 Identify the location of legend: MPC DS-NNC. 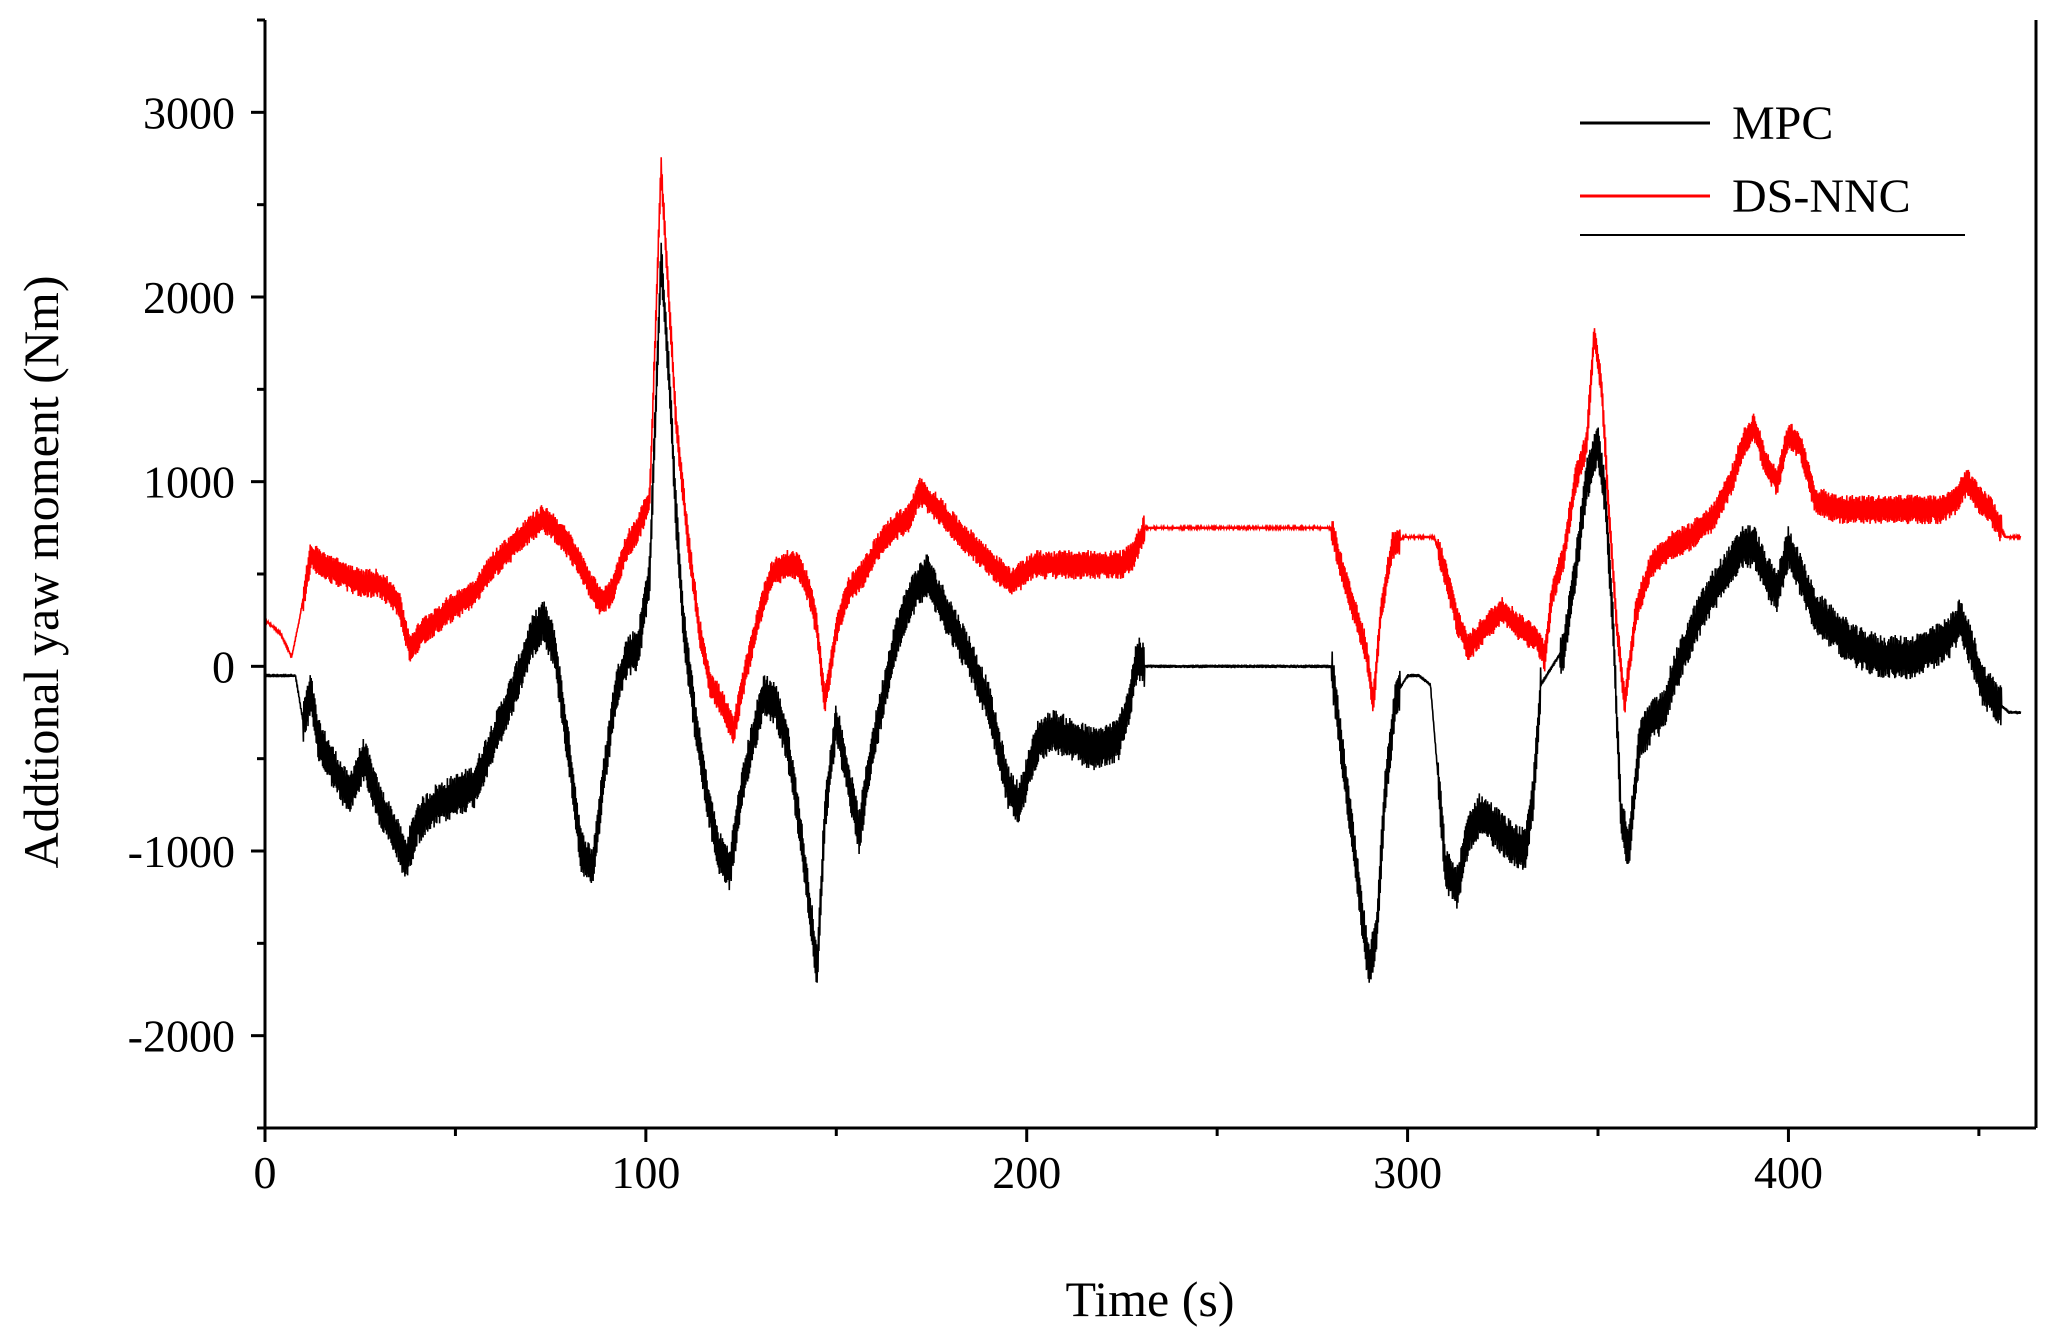
(1772, 166).